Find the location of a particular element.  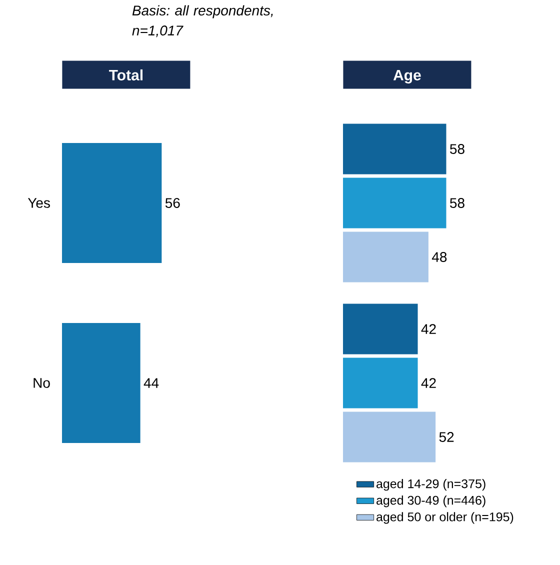

y-tick-label: No is located at coordinates (42, 383).